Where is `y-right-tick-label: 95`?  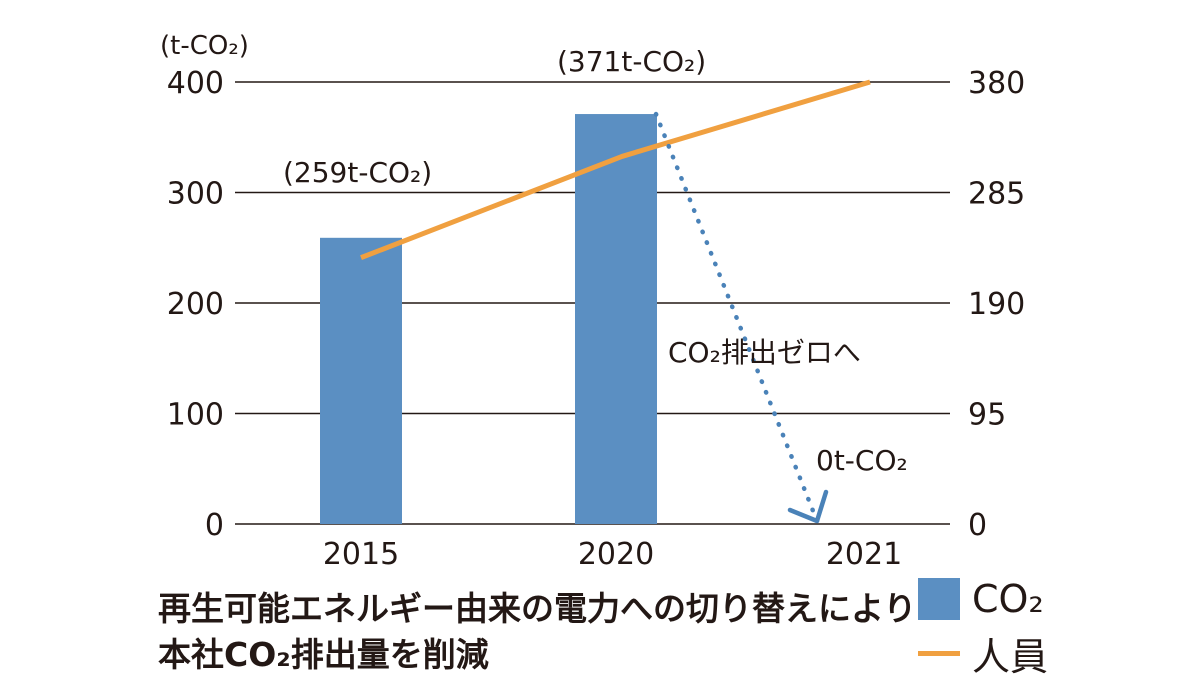 y-right-tick-label: 95 is located at coordinates (987, 415).